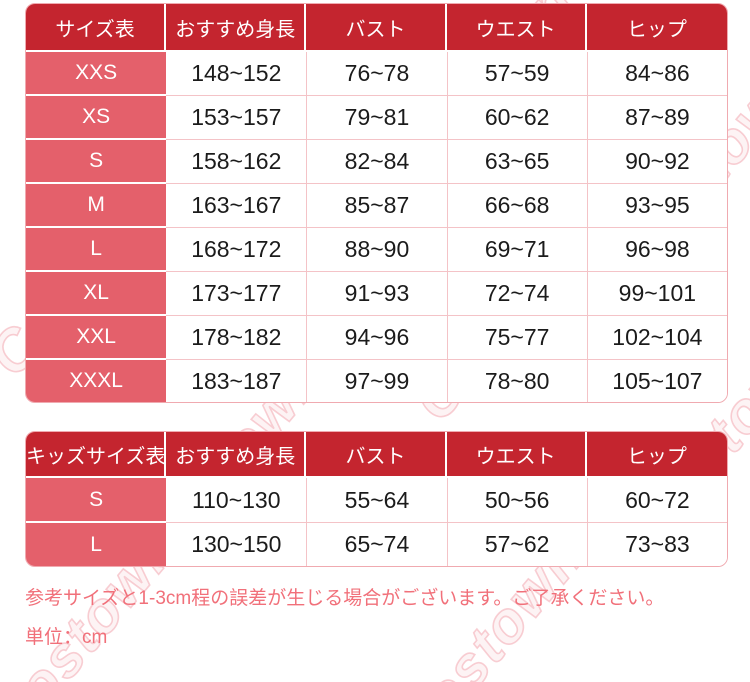 Image resolution: width=750 pixels, height=682 pixels. Describe the element at coordinates (516, 162) in the screenshot. I see `waist-cell: 63~65` at that location.